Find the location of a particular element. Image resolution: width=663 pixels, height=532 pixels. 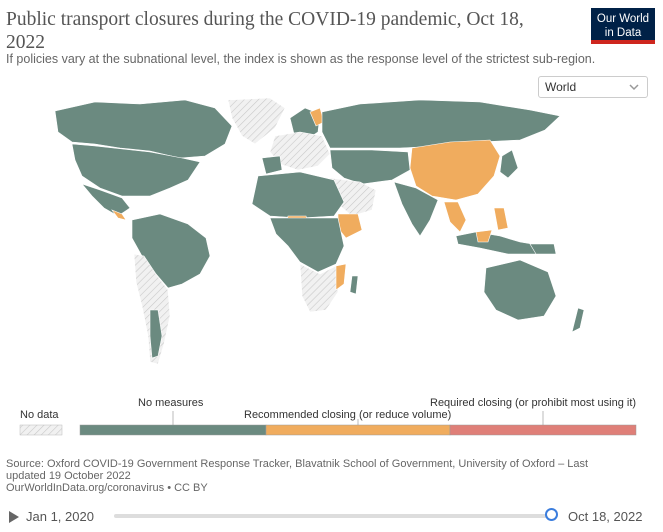

region-southeast-asia is located at coordinates (455, 217).